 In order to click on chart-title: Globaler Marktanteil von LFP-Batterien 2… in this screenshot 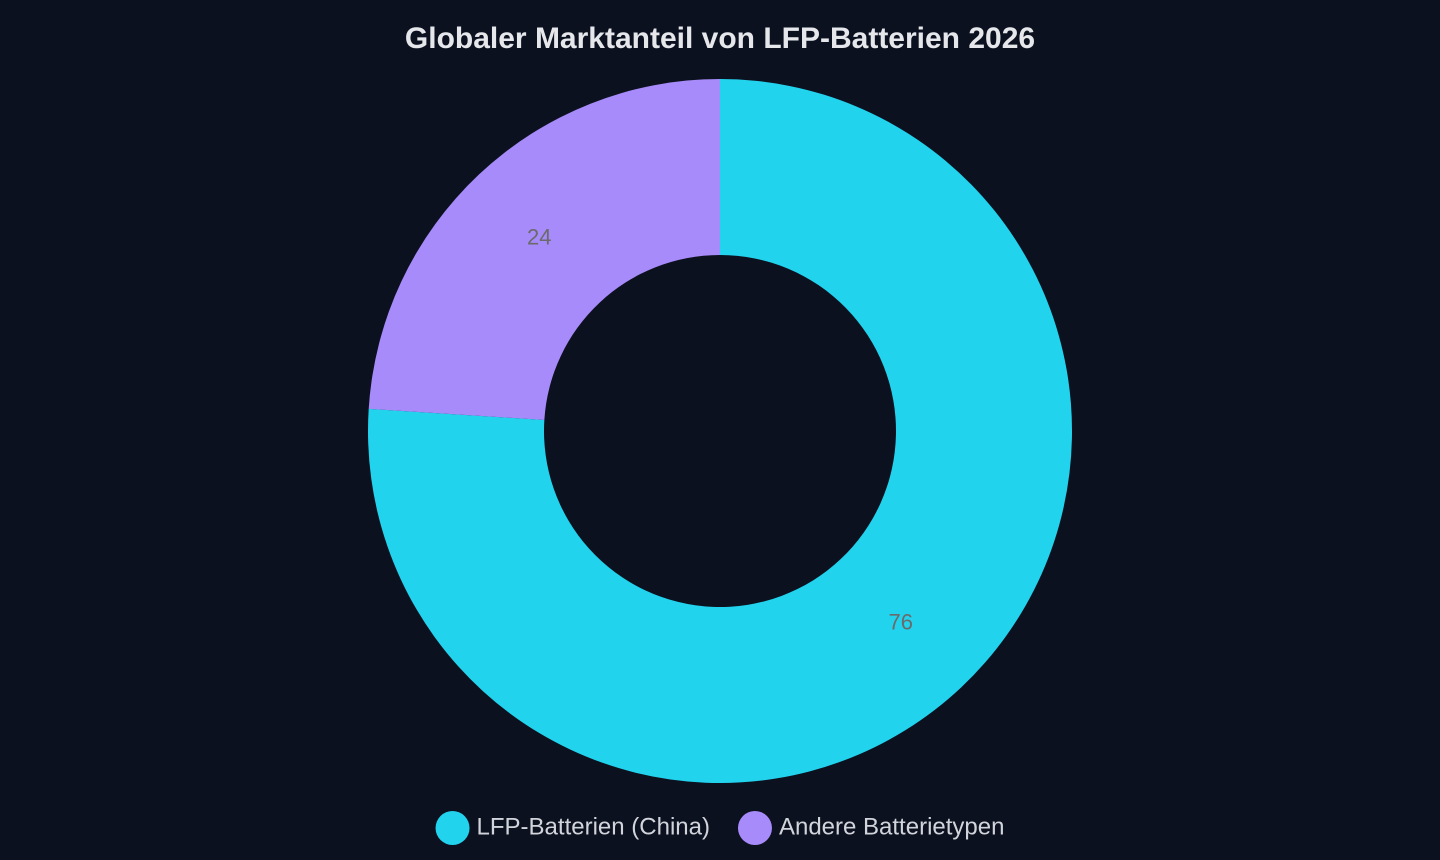, I will do `click(720, 38)`.